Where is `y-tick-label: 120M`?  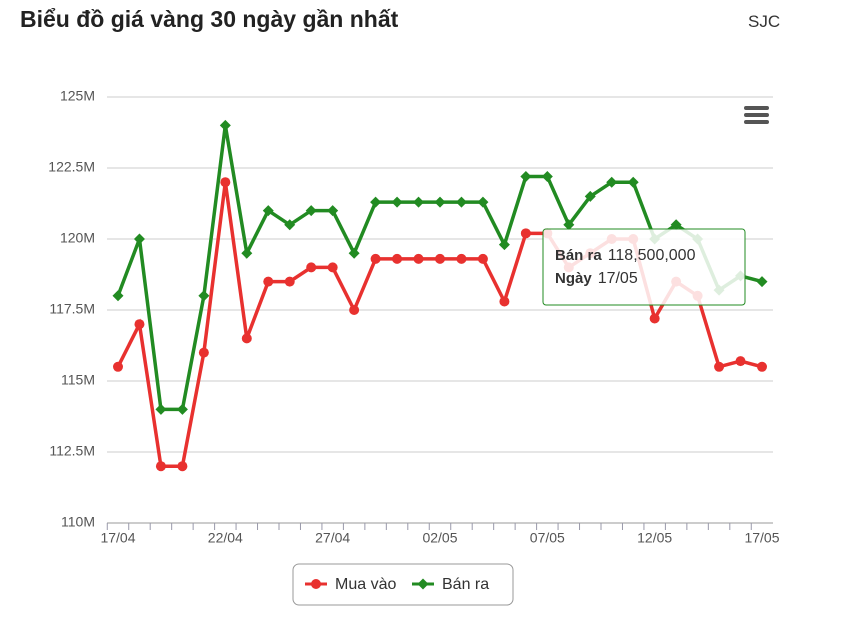
y-tick-label: 120M is located at coordinates (77, 238).